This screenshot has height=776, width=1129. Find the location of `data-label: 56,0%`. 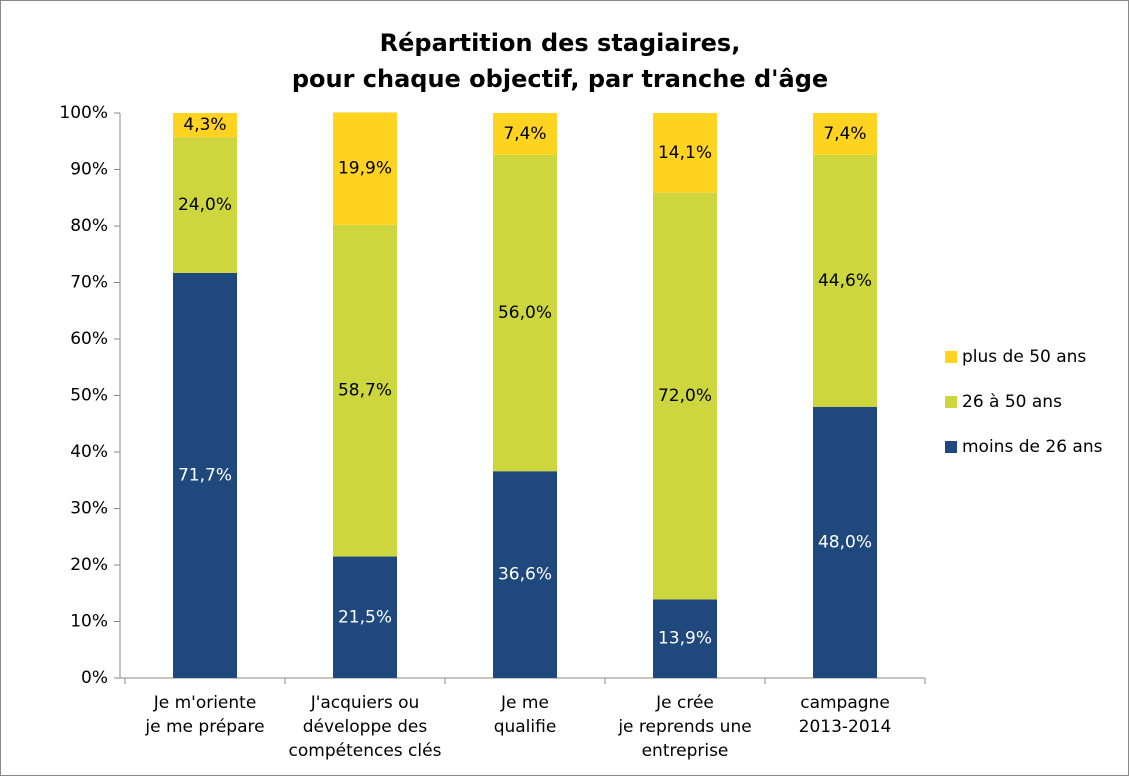

data-label: 56,0% is located at coordinates (525, 313).